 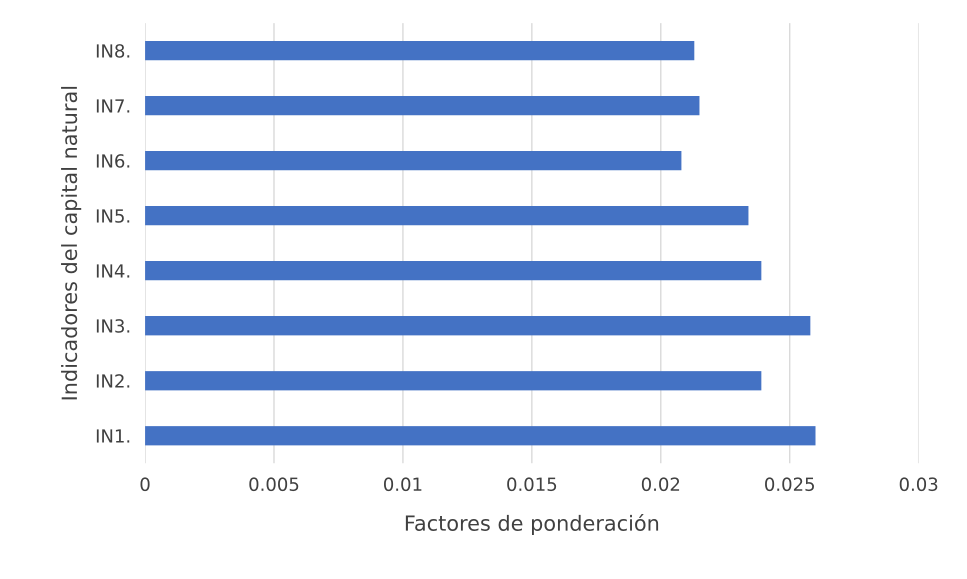 I want to click on y-tick-label: IN6., so click(x=113, y=161).